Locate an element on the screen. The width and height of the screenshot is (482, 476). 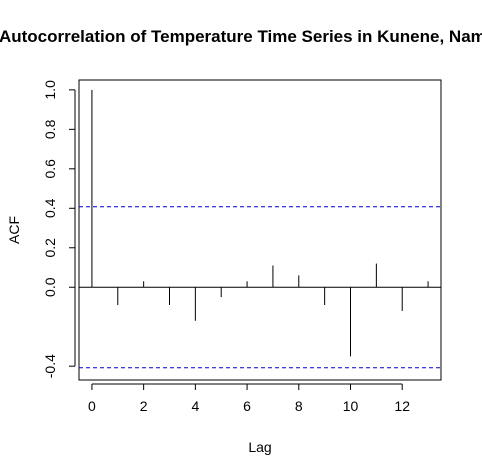
y-tick-label: 0.4 is located at coordinates (50, 208).